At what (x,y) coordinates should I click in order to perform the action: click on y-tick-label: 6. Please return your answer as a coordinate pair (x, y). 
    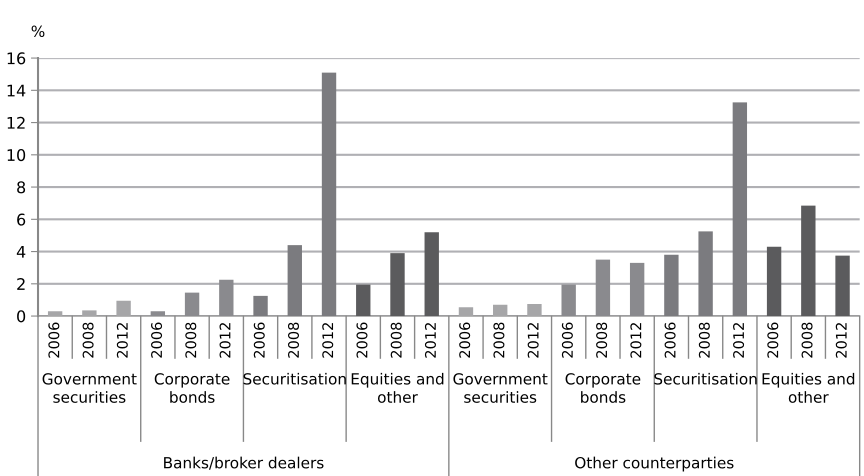
    Looking at the image, I should click on (21, 220).